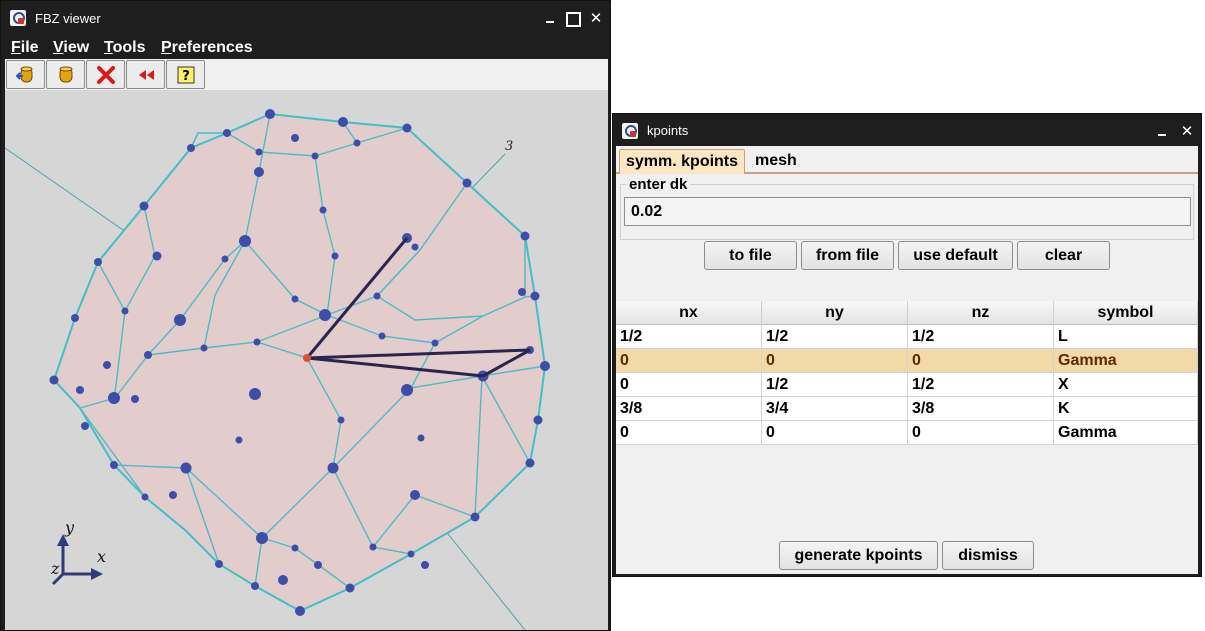  I want to click on menu-preferences-label: references, so click(212, 47).